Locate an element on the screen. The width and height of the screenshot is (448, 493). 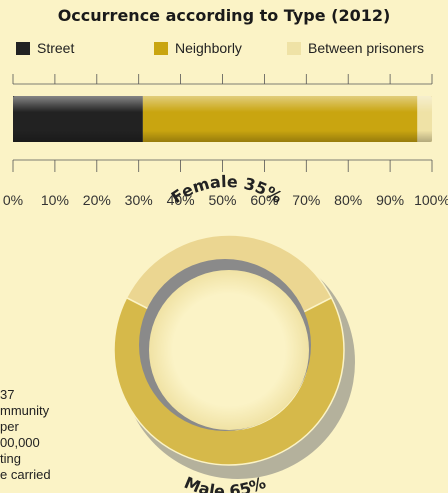
legend-label-street: Street is located at coordinates (56, 48).